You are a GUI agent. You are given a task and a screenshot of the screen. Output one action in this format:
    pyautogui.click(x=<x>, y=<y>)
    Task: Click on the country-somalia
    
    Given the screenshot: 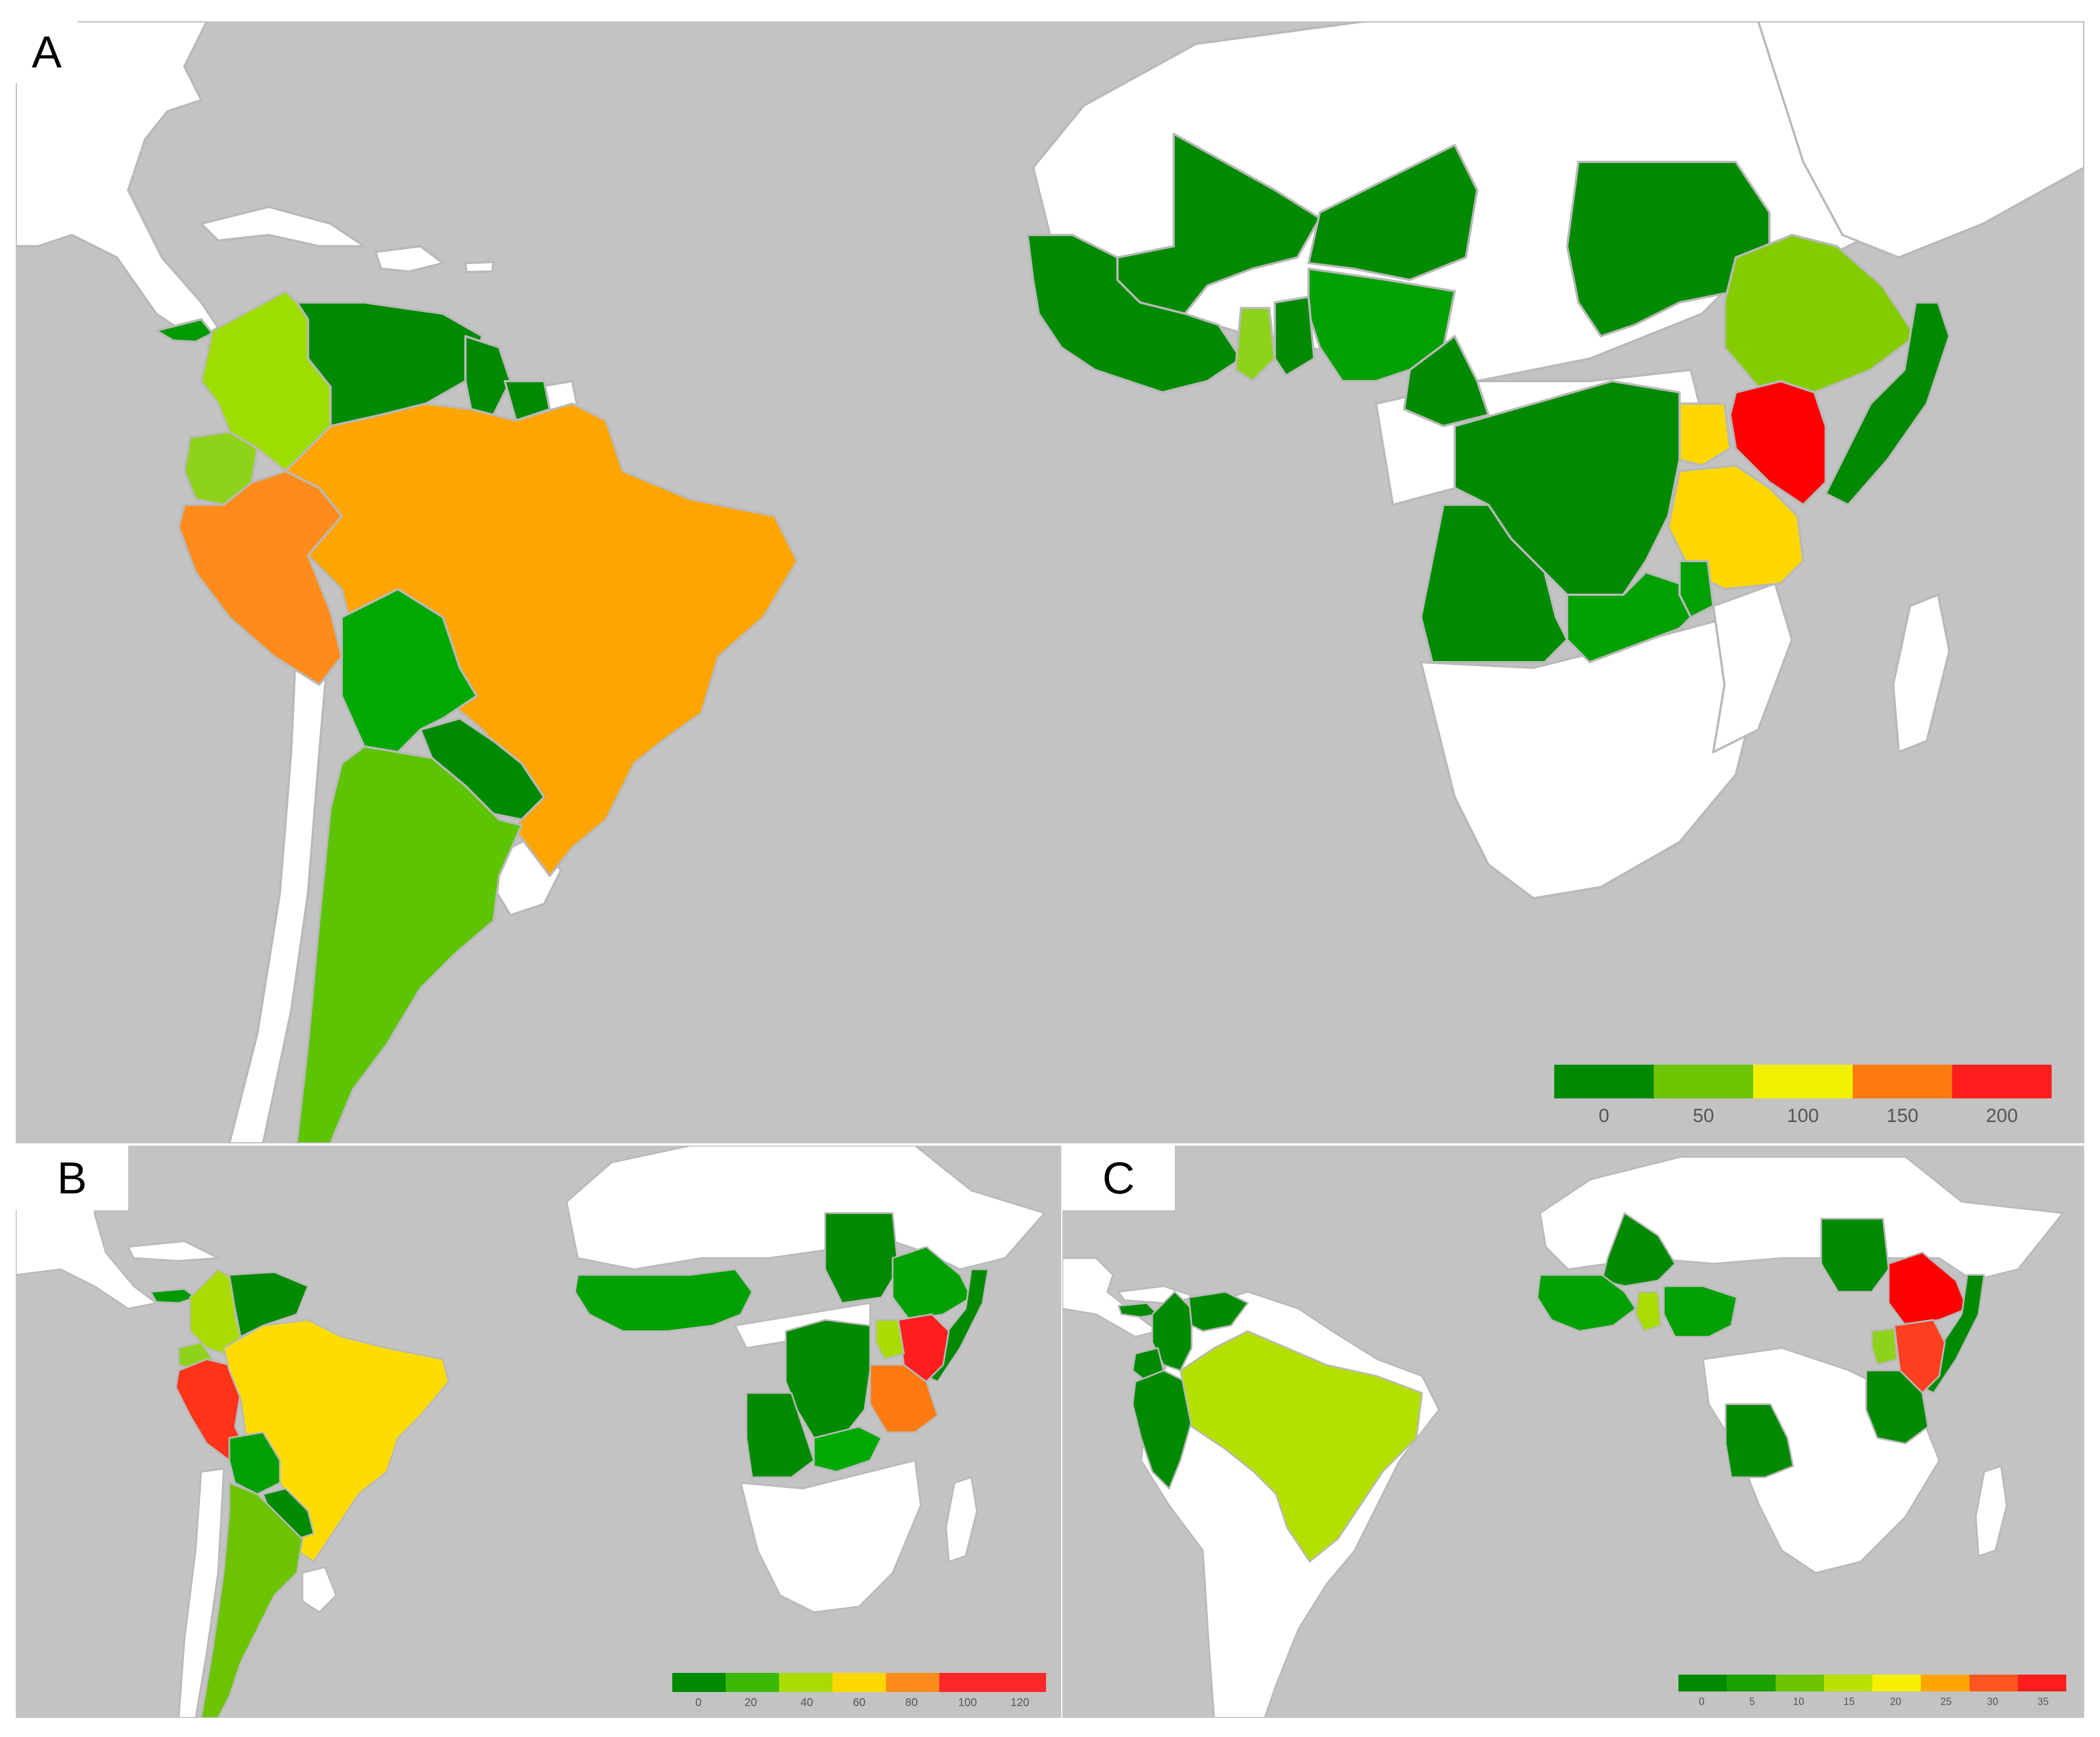 What is the action you would take?
    pyautogui.click(x=1887, y=404)
    